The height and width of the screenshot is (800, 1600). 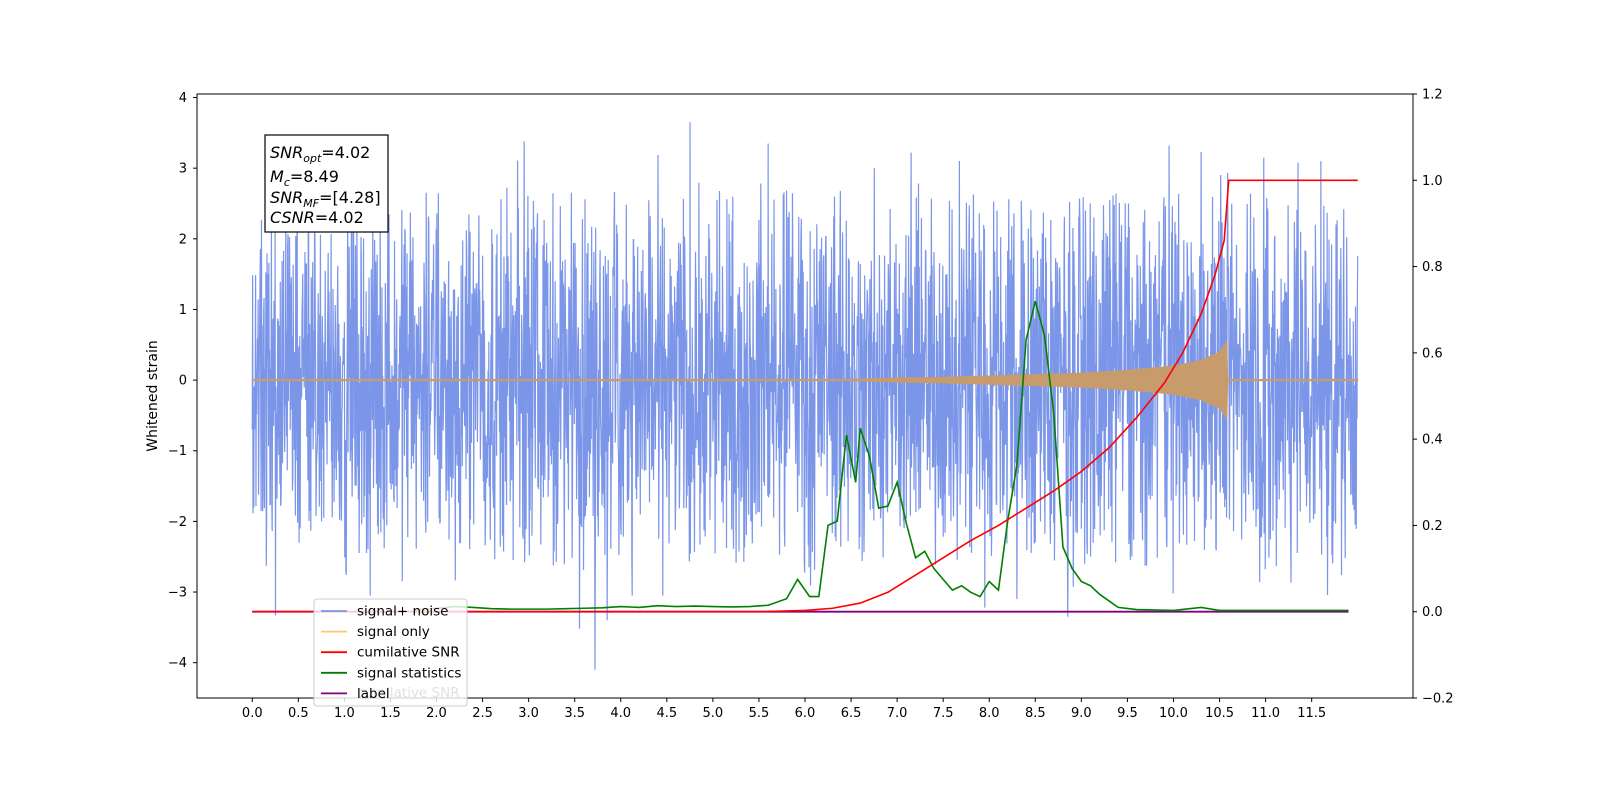 I want to click on x-tick-label: 5.5, so click(x=759, y=713).